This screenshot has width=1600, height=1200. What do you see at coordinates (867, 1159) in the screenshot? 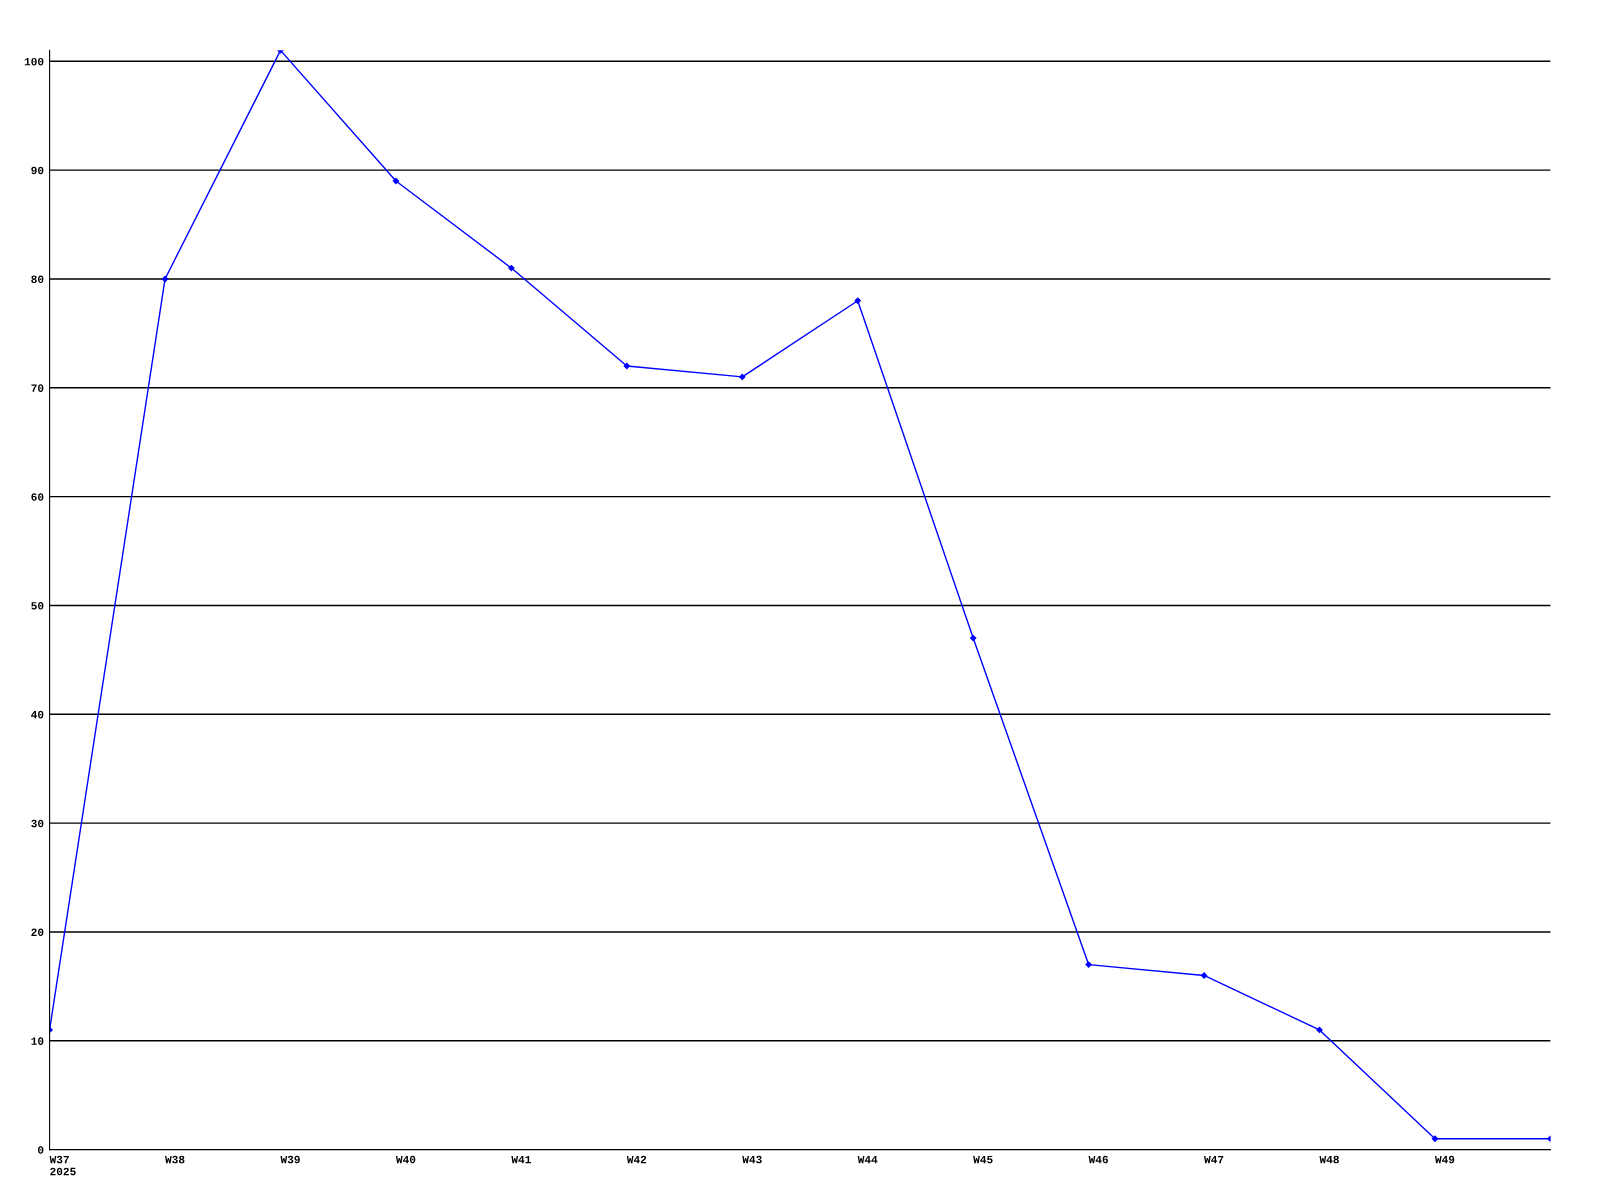
I see `x-tick-label: W44` at bounding box center [867, 1159].